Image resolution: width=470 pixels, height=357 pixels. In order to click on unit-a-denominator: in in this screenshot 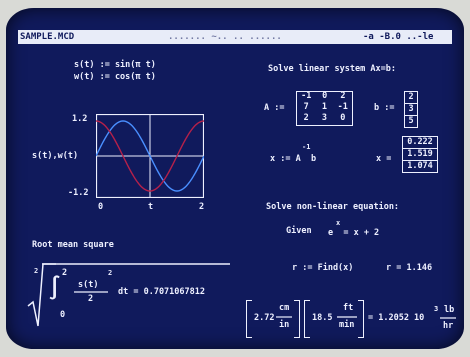, I will do `click(284, 325)`.